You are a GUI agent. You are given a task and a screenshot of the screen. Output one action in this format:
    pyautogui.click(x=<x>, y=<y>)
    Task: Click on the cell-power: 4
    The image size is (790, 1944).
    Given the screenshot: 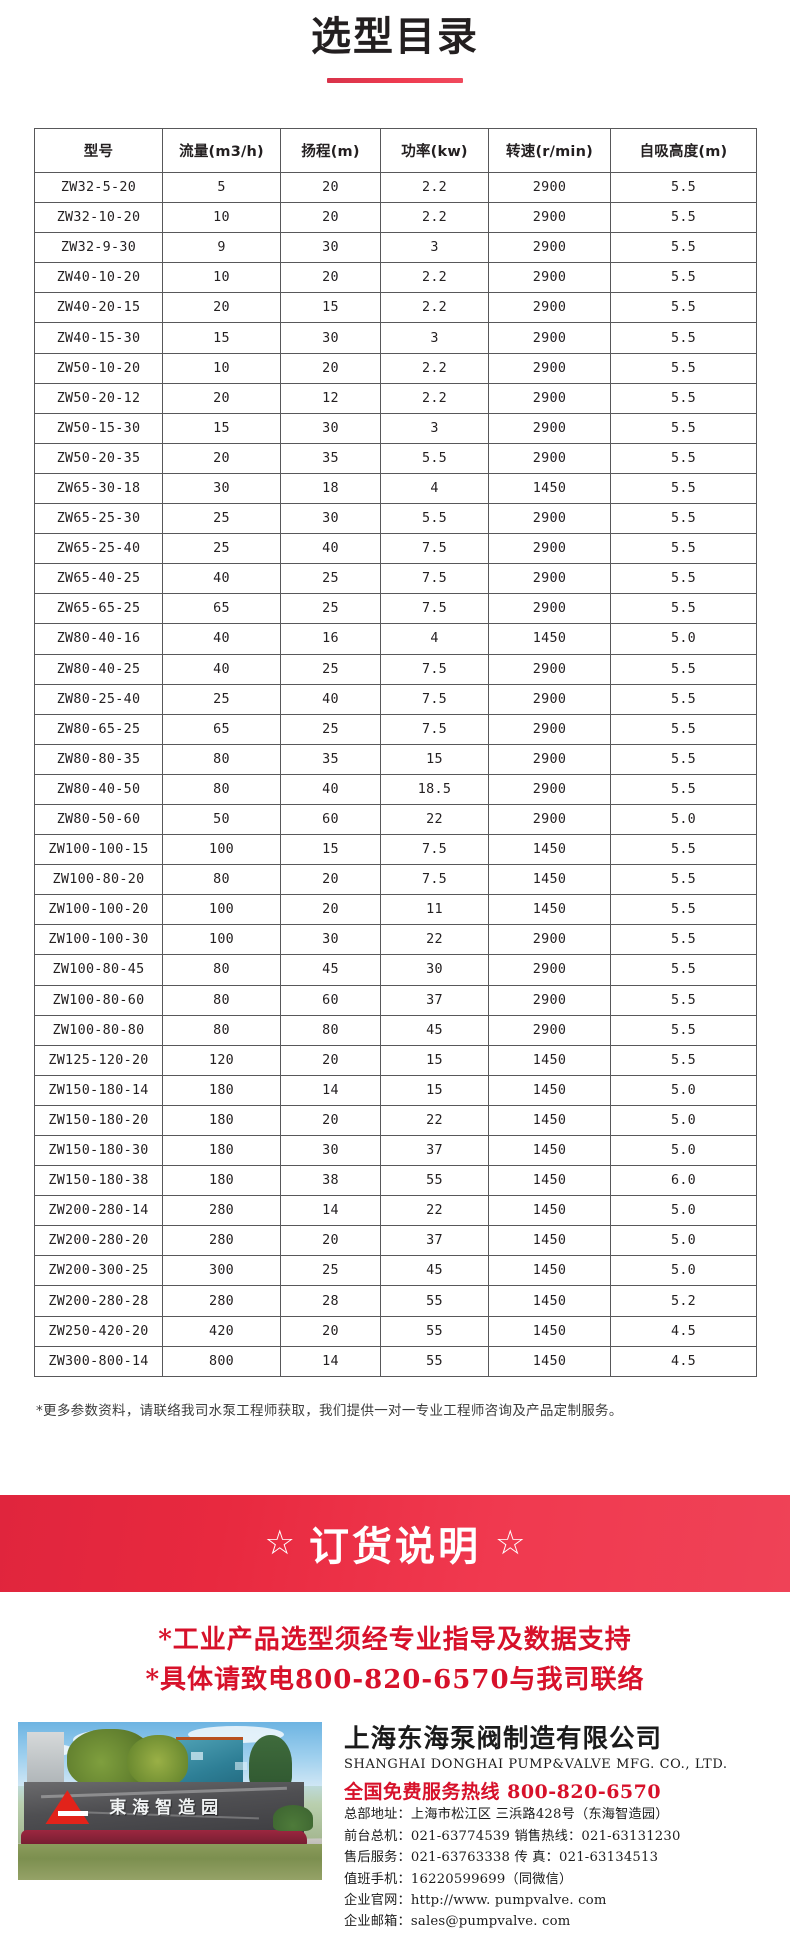 What is the action you would take?
    pyautogui.click(x=434, y=488)
    